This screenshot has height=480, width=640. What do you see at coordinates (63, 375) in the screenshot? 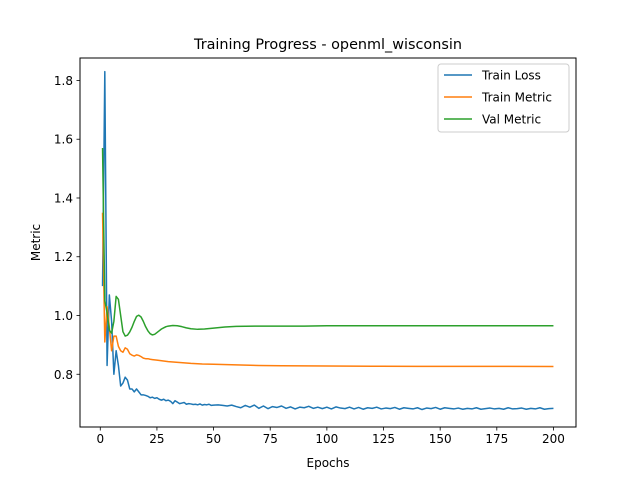
I see `y-tick-label: 0.8` at bounding box center [63, 375].